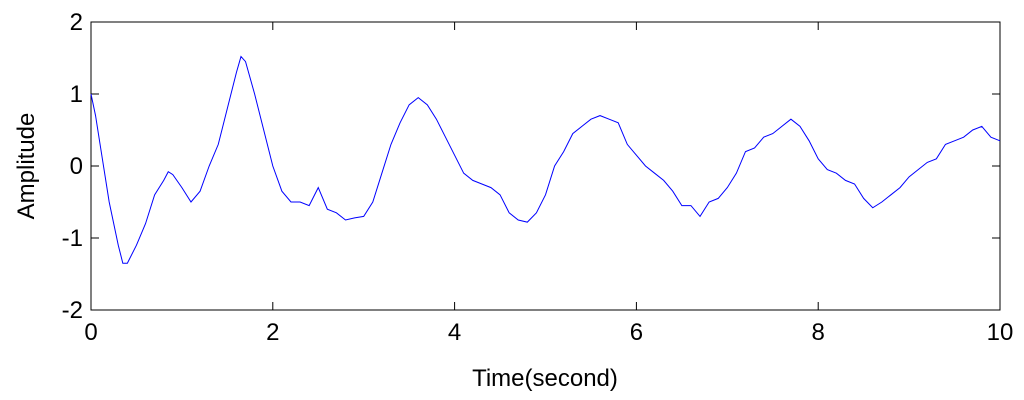 The height and width of the screenshot is (400, 1024). Describe the element at coordinates (818, 332) in the screenshot. I see `x-tick-label: 8` at that location.